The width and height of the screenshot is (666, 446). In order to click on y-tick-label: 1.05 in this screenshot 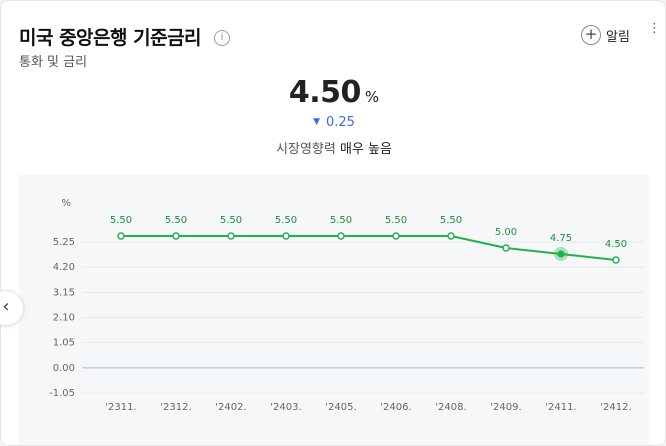, I will do `click(64, 343)`.